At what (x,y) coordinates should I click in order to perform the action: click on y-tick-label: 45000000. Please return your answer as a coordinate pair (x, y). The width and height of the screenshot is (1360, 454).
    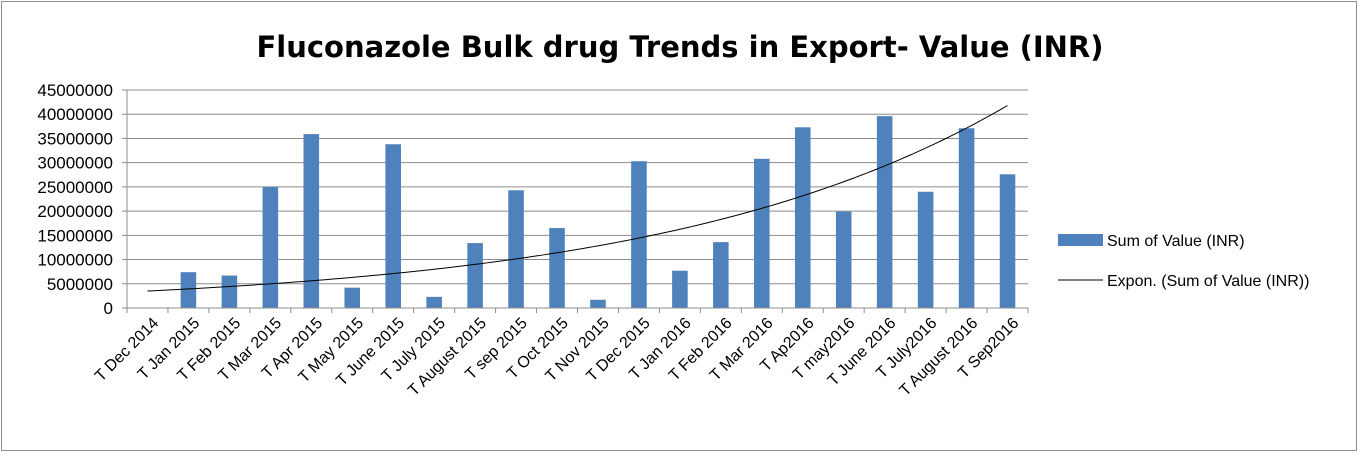
    Looking at the image, I should click on (75, 90).